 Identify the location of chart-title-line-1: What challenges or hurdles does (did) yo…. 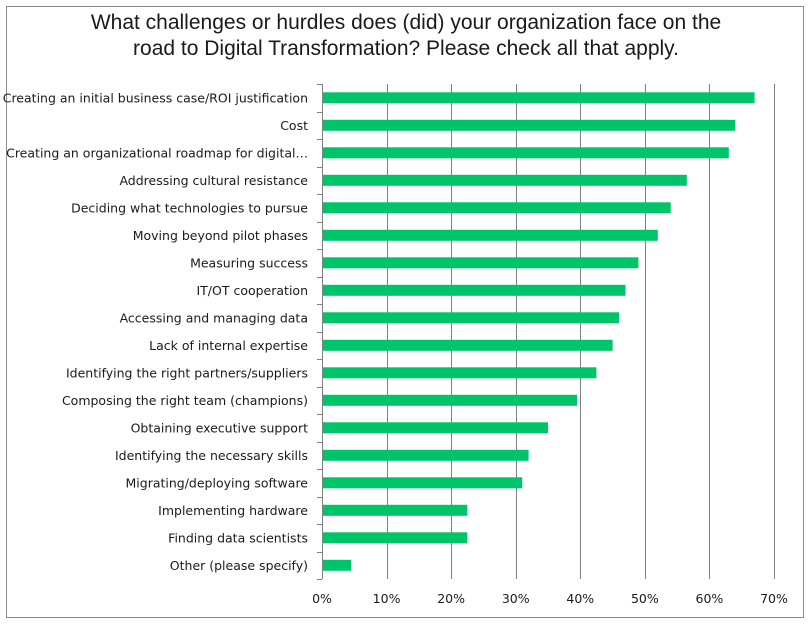
(406, 22).